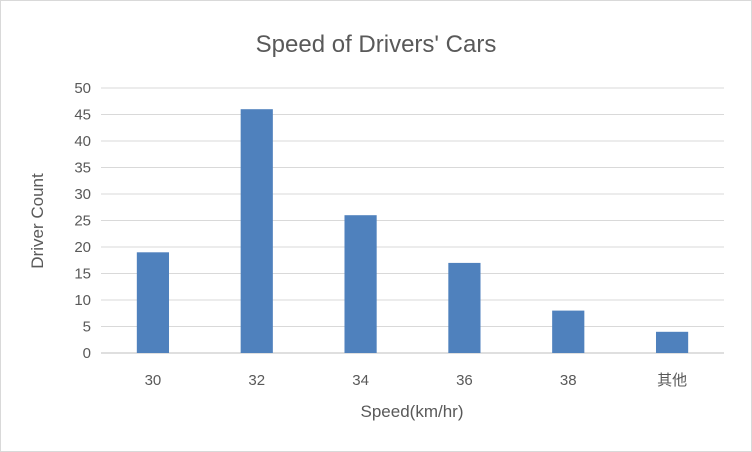 This screenshot has height=452, width=752. What do you see at coordinates (82, 115) in the screenshot?
I see `y-tick-label: 45` at bounding box center [82, 115].